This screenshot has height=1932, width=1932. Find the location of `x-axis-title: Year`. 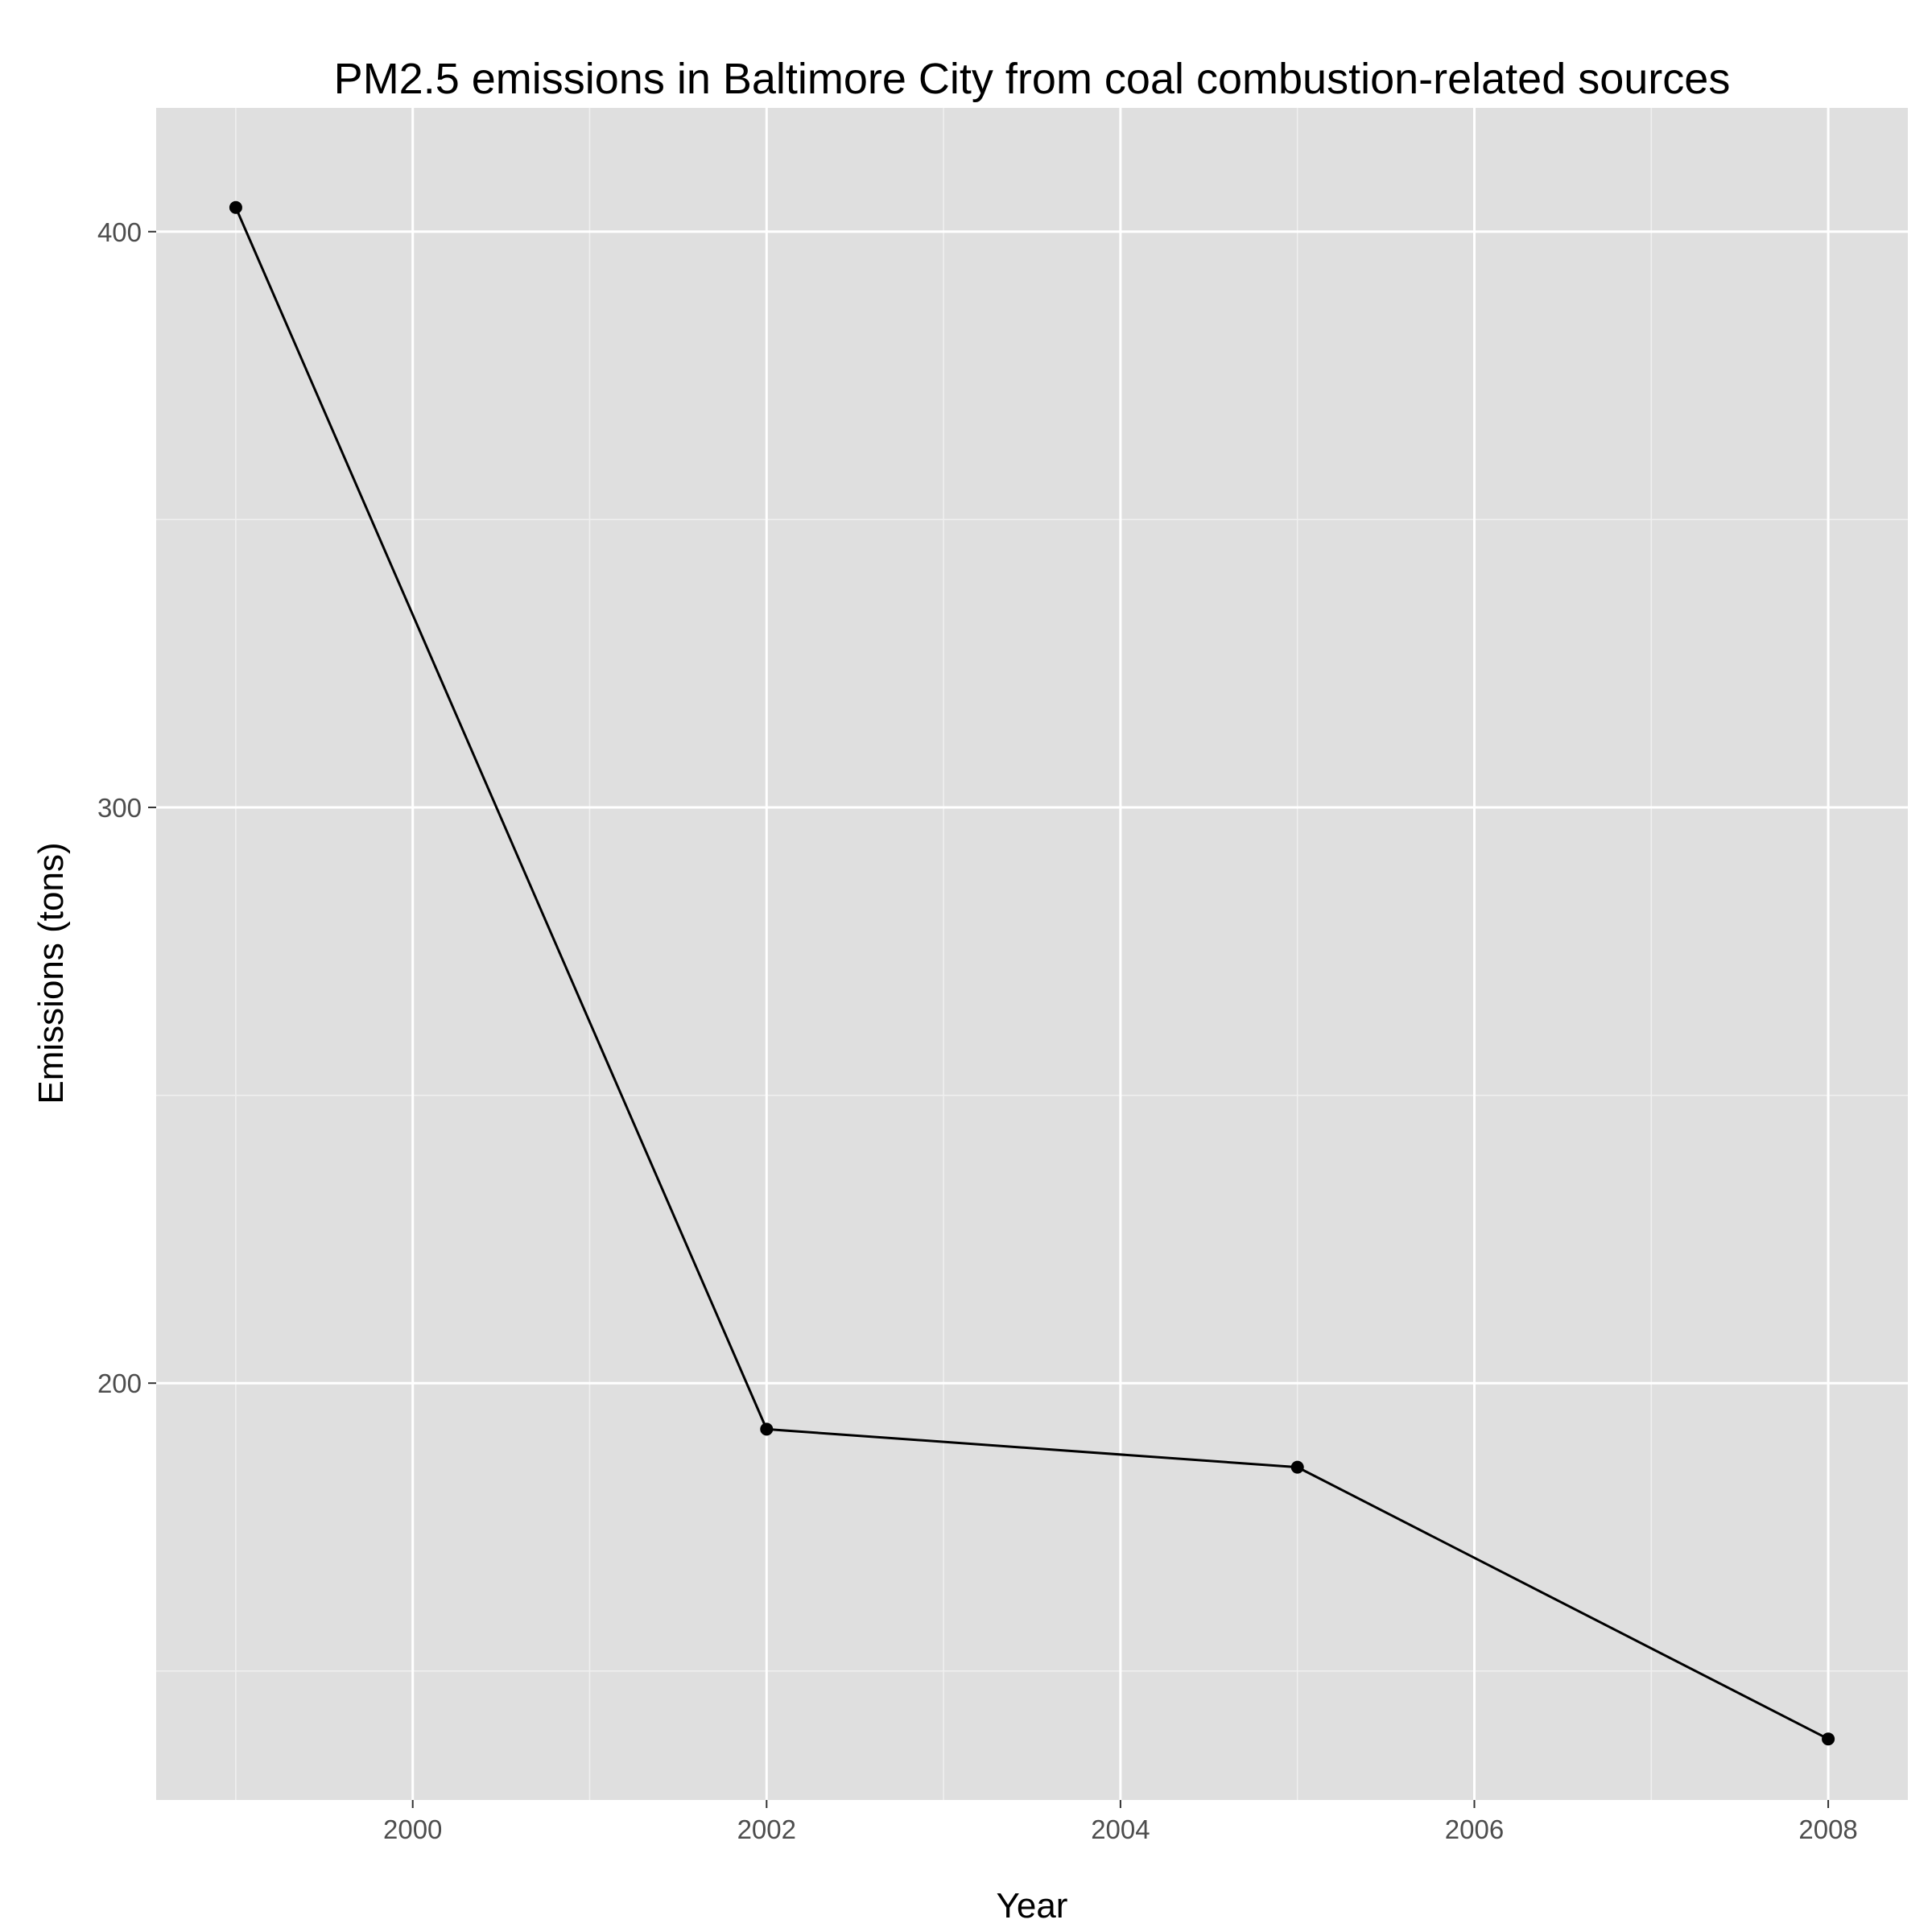

x-axis-title: Year is located at coordinates (1032, 1906).